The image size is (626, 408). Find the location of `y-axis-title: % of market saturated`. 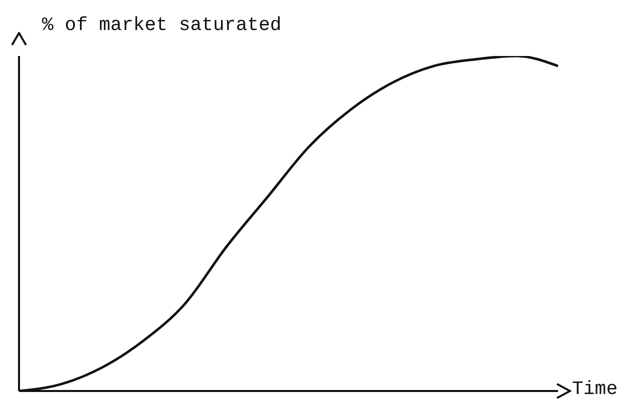

y-axis-title: % of market saturated is located at coordinates (162, 25).